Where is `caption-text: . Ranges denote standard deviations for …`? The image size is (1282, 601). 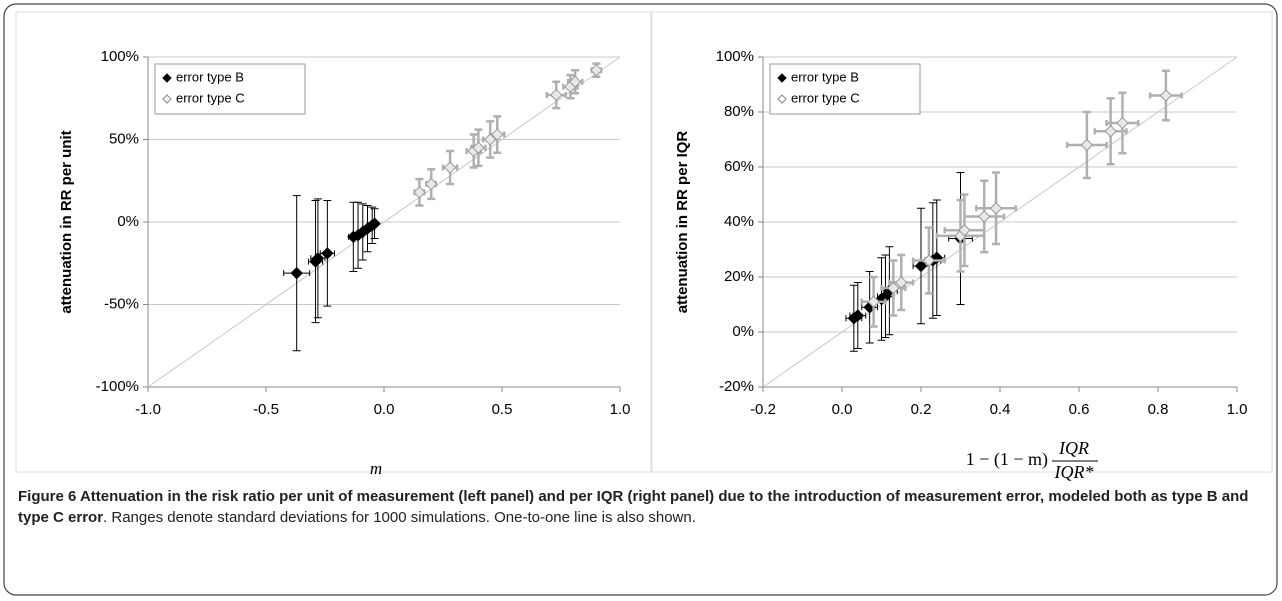
caption-text: . Ranges denote standard deviations for … is located at coordinates (399, 517).